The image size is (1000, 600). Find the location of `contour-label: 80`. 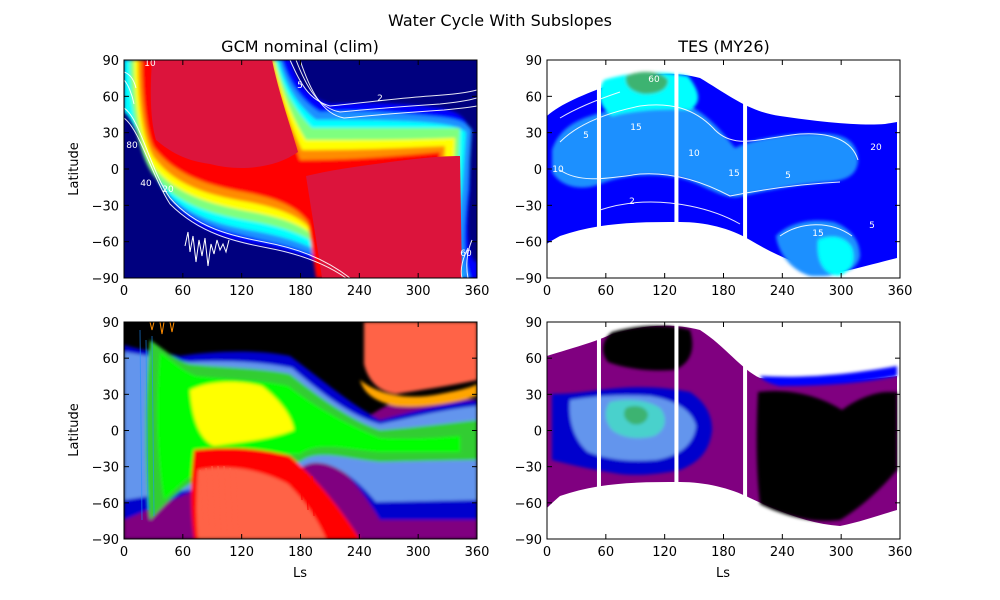

contour-label: 80 is located at coordinates (132, 146).